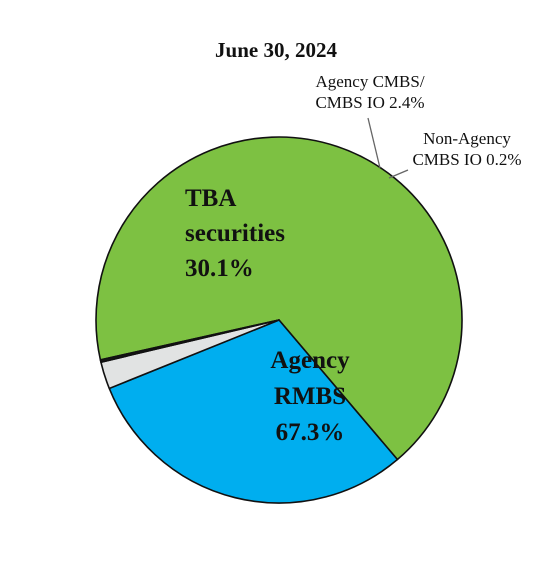  Describe the element at coordinates (310, 432) in the screenshot. I see `slice-label-line: 67.3%` at that location.